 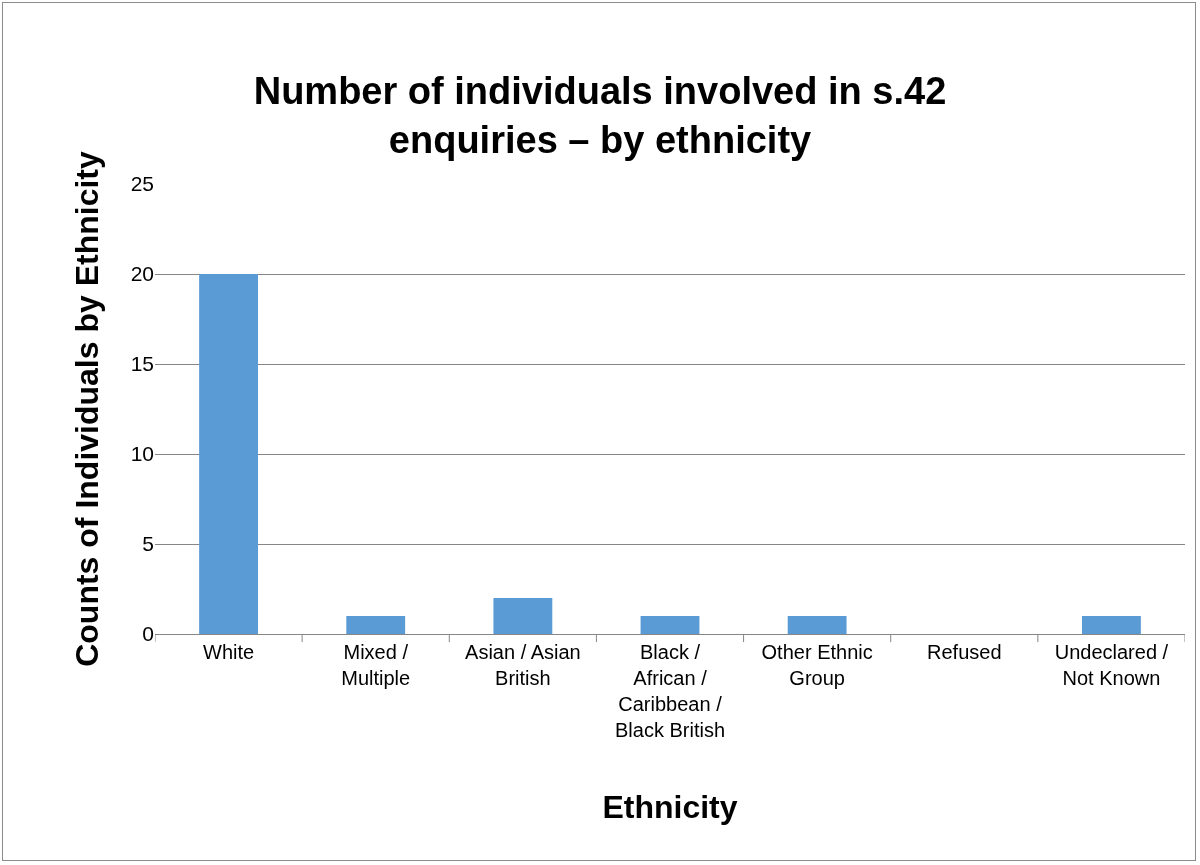 What do you see at coordinates (148, 544) in the screenshot?
I see `y-tick-label: 5` at bounding box center [148, 544].